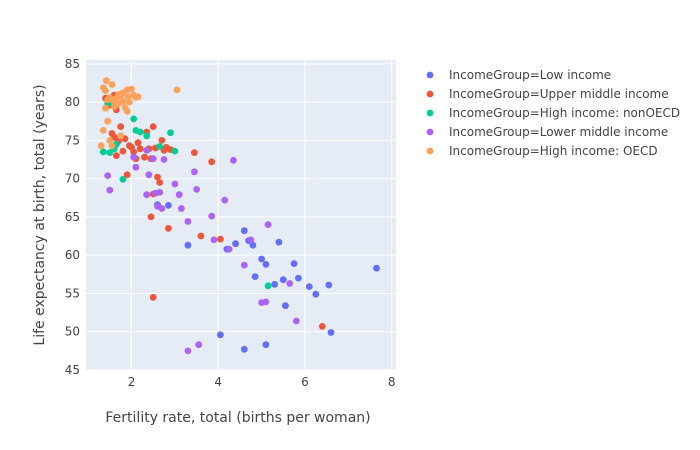  What do you see at coordinates (553, 151) in the screenshot?
I see `legend-label-4: IncomeGroup=High income: OECD` at bounding box center [553, 151].